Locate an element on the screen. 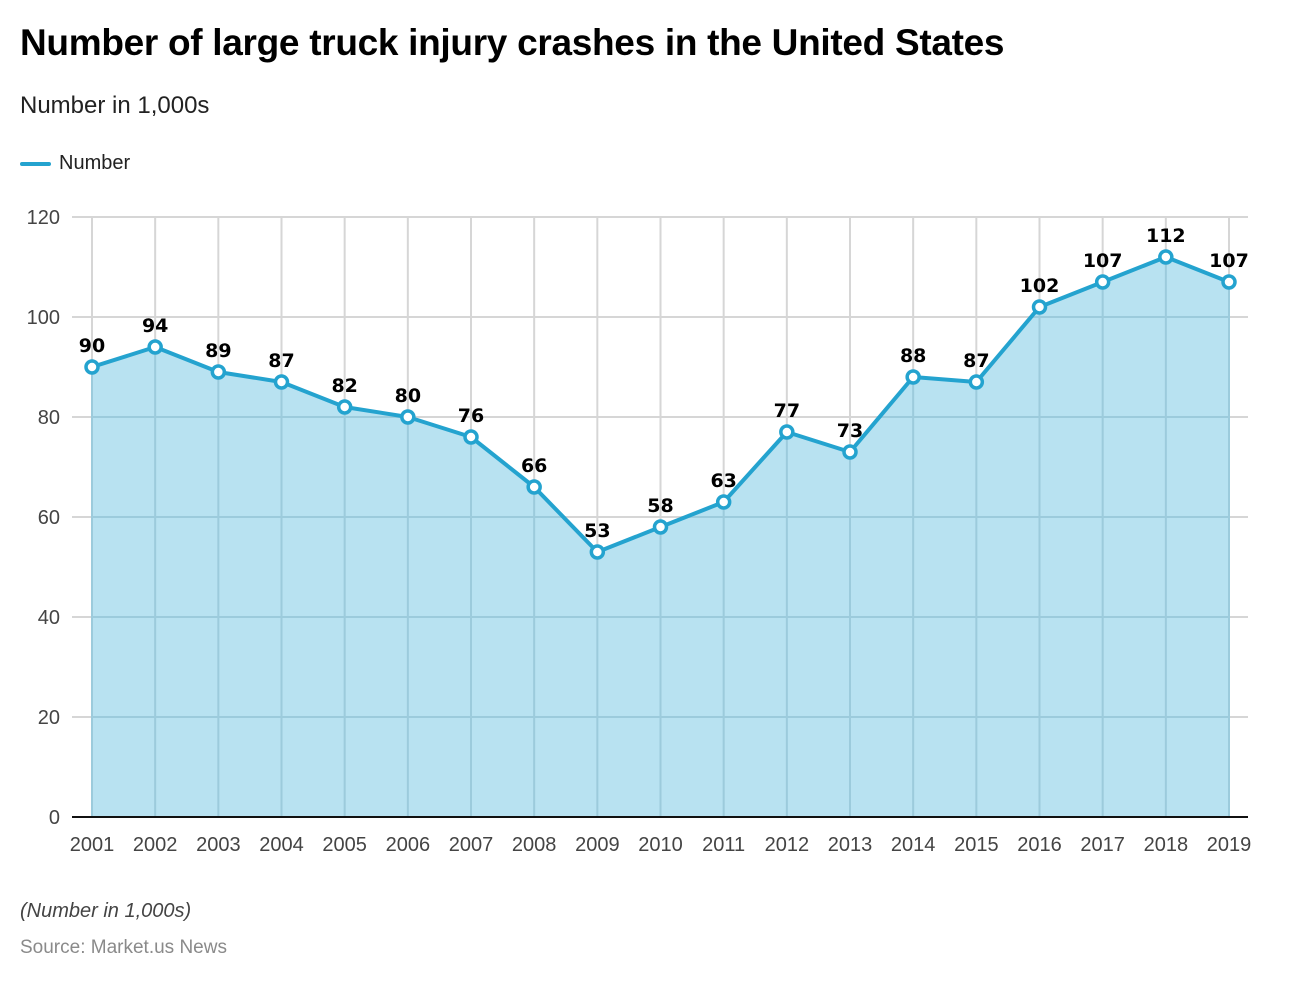 The image size is (1308, 982). x-tick-label: 2019 is located at coordinates (1229, 845).